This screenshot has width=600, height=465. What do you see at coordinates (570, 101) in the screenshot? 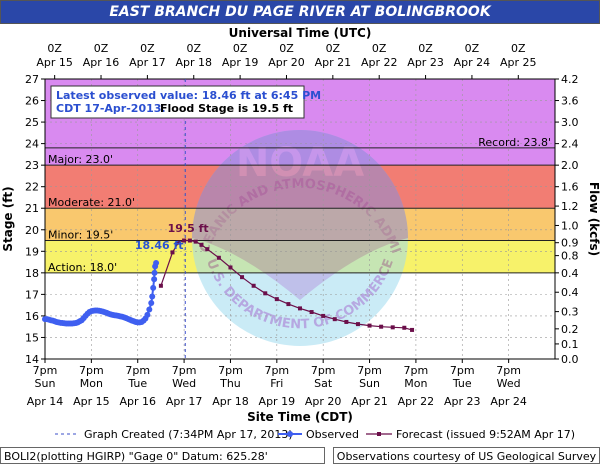
I see `flow-tick-label-14: 3.6` at bounding box center [570, 101].